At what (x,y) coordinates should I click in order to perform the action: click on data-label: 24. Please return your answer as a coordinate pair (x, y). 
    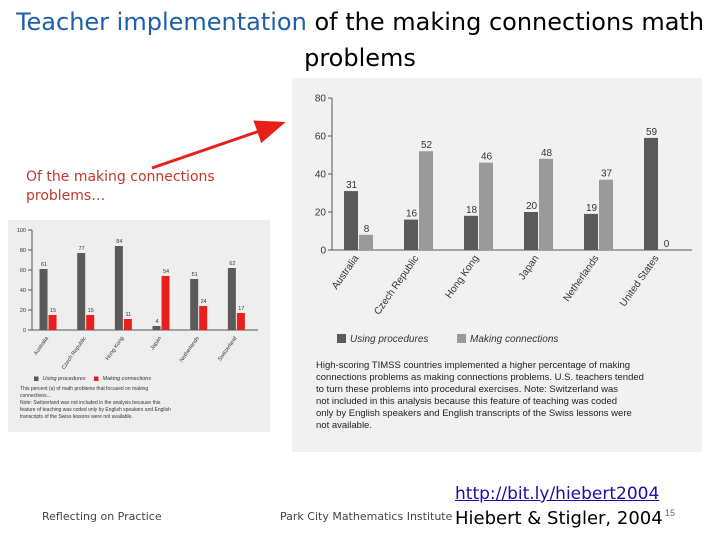
    Looking at the image, I should click on (204, 302).